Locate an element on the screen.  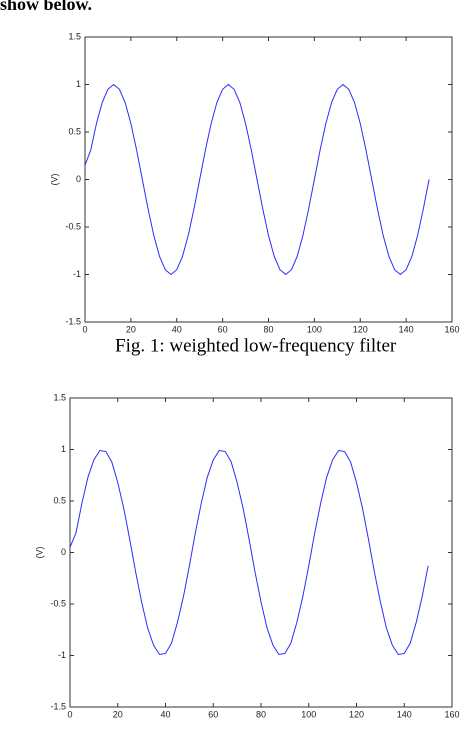
header-text: show below. is located at coordinates (46, 7).